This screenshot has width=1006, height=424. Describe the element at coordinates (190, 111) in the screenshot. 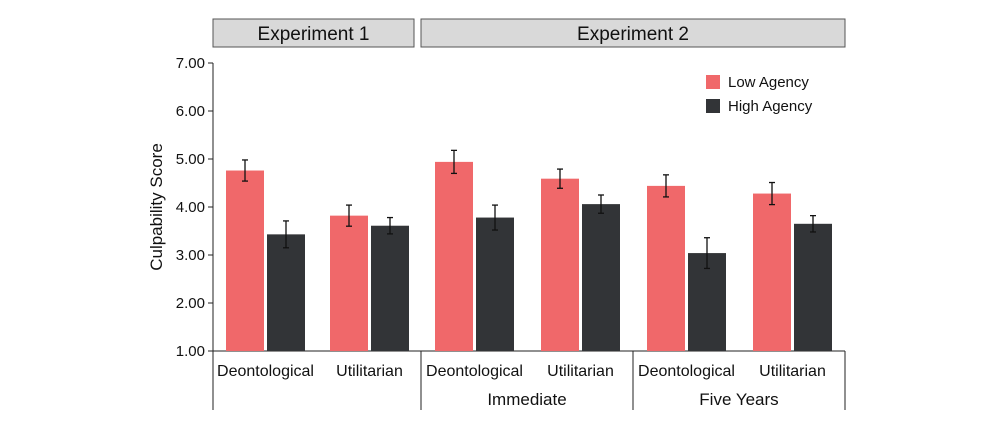

I see `y-tick-label: 6.00` at that location.